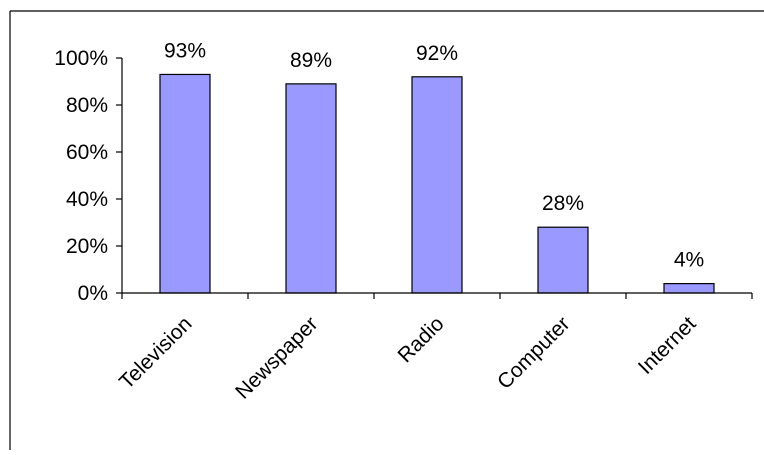 Image resolution: width=764 pixels, height=455 pixels. Describe the element at coordinates (185, 50) in the screenshot. I see `data-label-television: 93%` at that location.